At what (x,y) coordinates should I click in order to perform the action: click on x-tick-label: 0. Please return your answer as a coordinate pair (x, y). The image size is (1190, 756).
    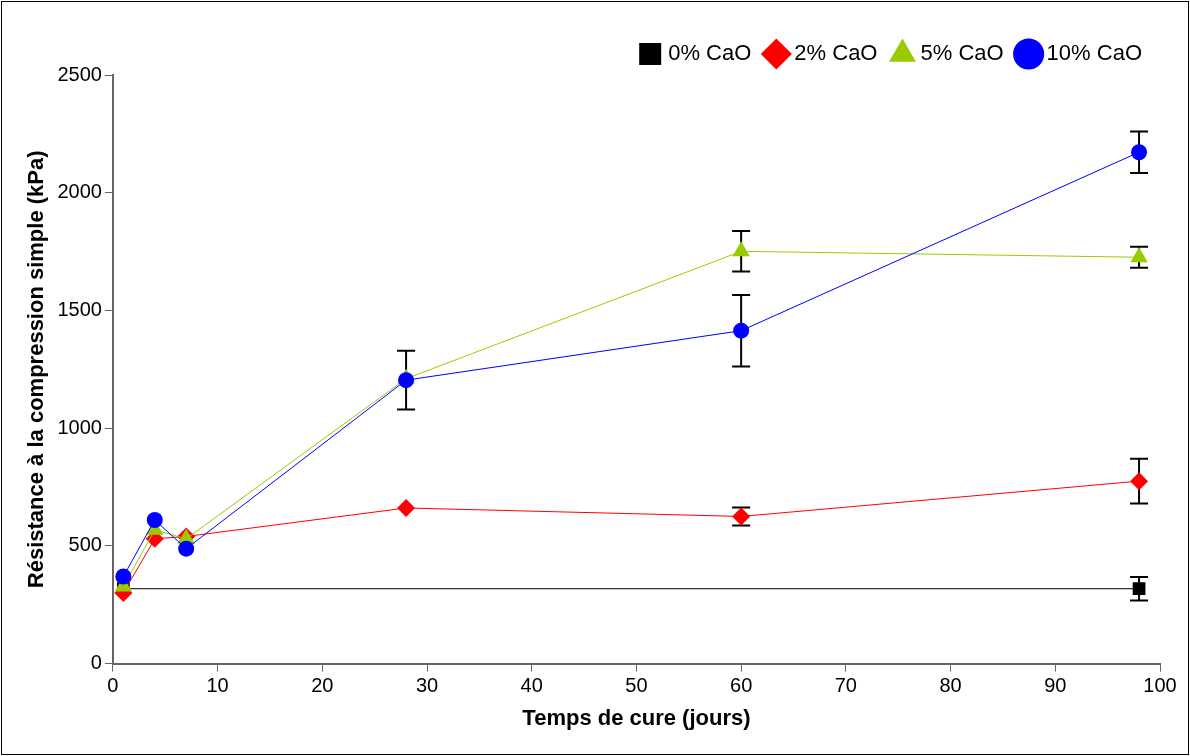
    Looking at the image, I should click on (113, 685).